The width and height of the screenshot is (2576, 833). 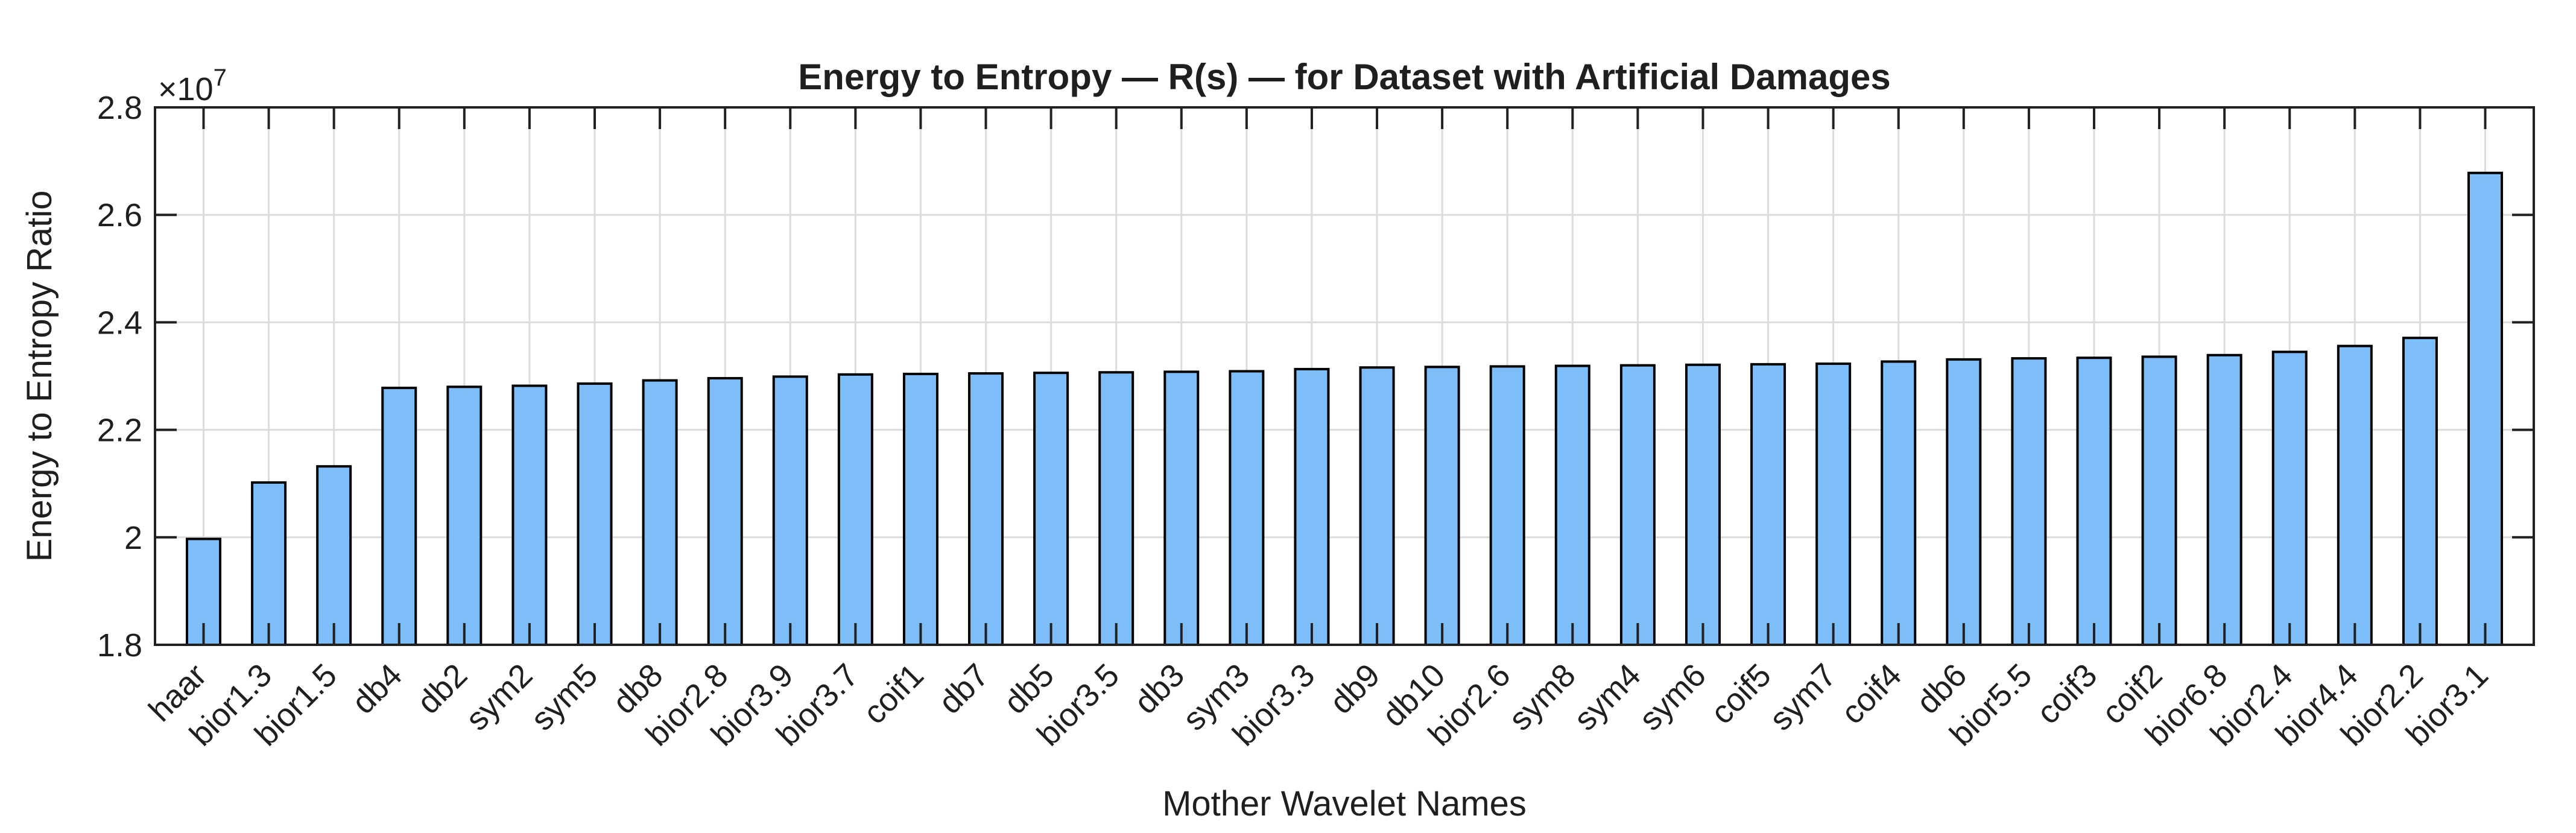 What do you see at coordinates (1542, 698) in the screenshot?
I see `x-tick-label: sym8` at bounding box center [1542, 698].